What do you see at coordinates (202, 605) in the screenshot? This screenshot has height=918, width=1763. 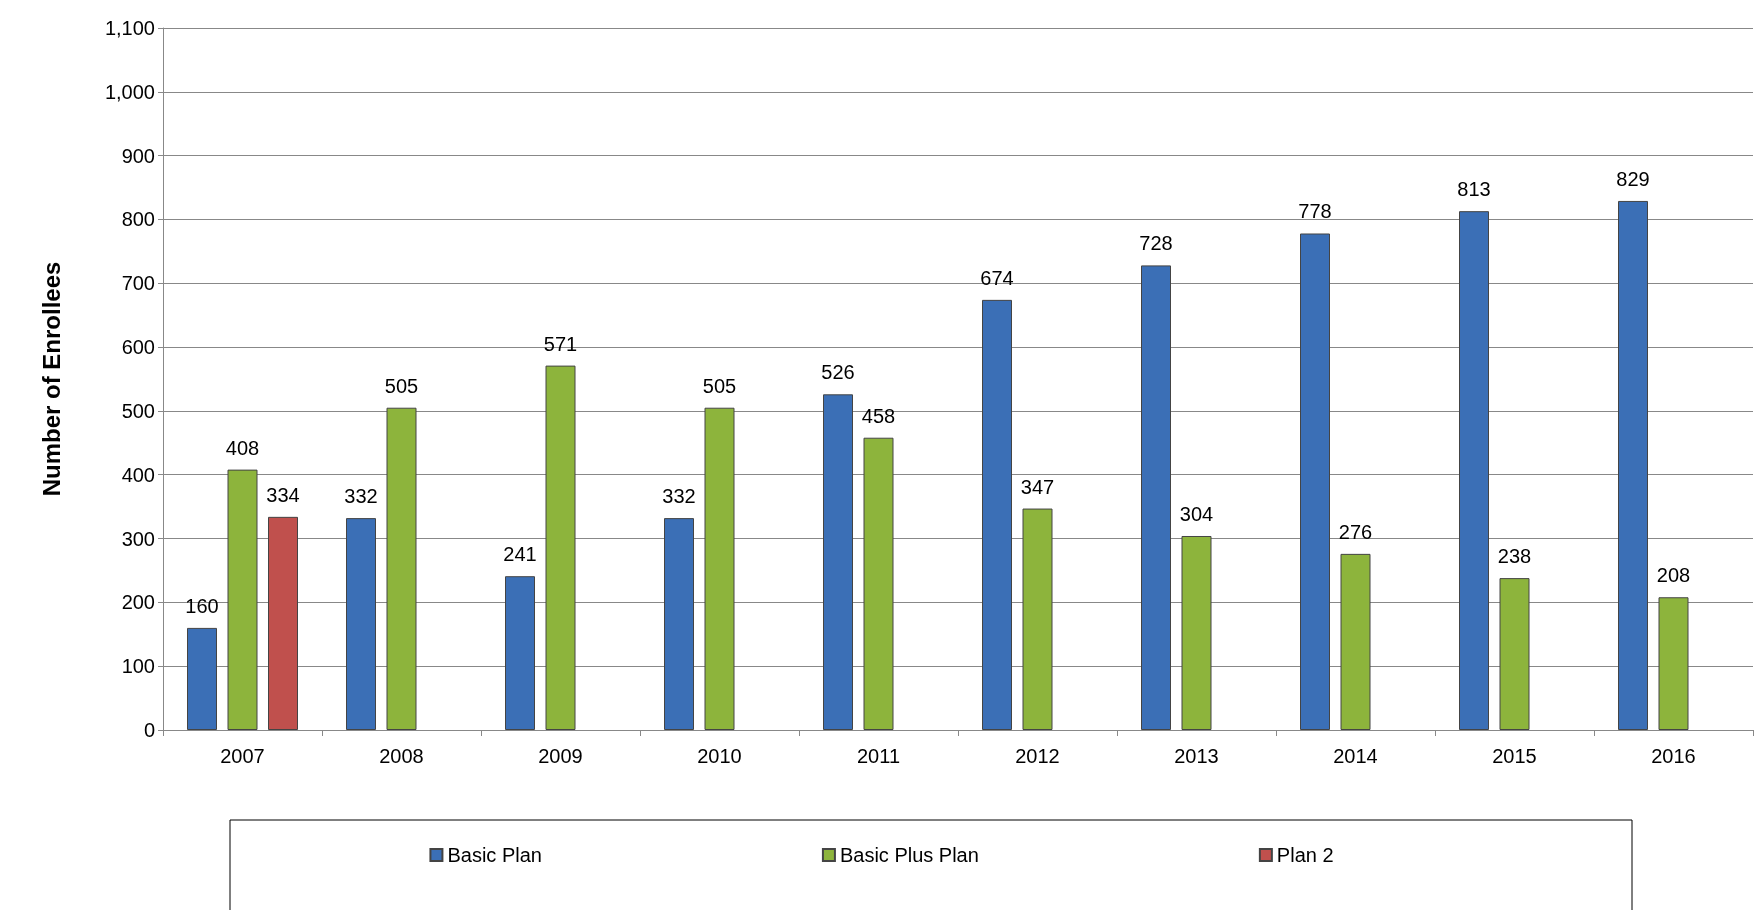 I see `data-label: 160` at bounding box center [202, 605].